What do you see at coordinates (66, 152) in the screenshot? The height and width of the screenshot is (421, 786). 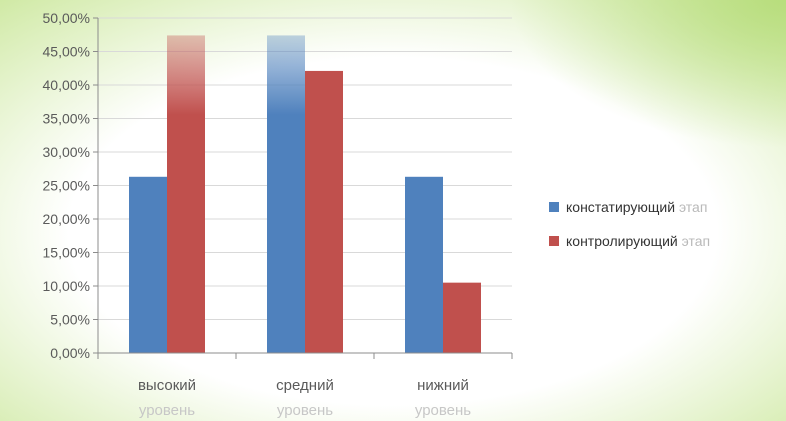 I see `y-tick-label: 30,00%` at bounding box center [66, 152].